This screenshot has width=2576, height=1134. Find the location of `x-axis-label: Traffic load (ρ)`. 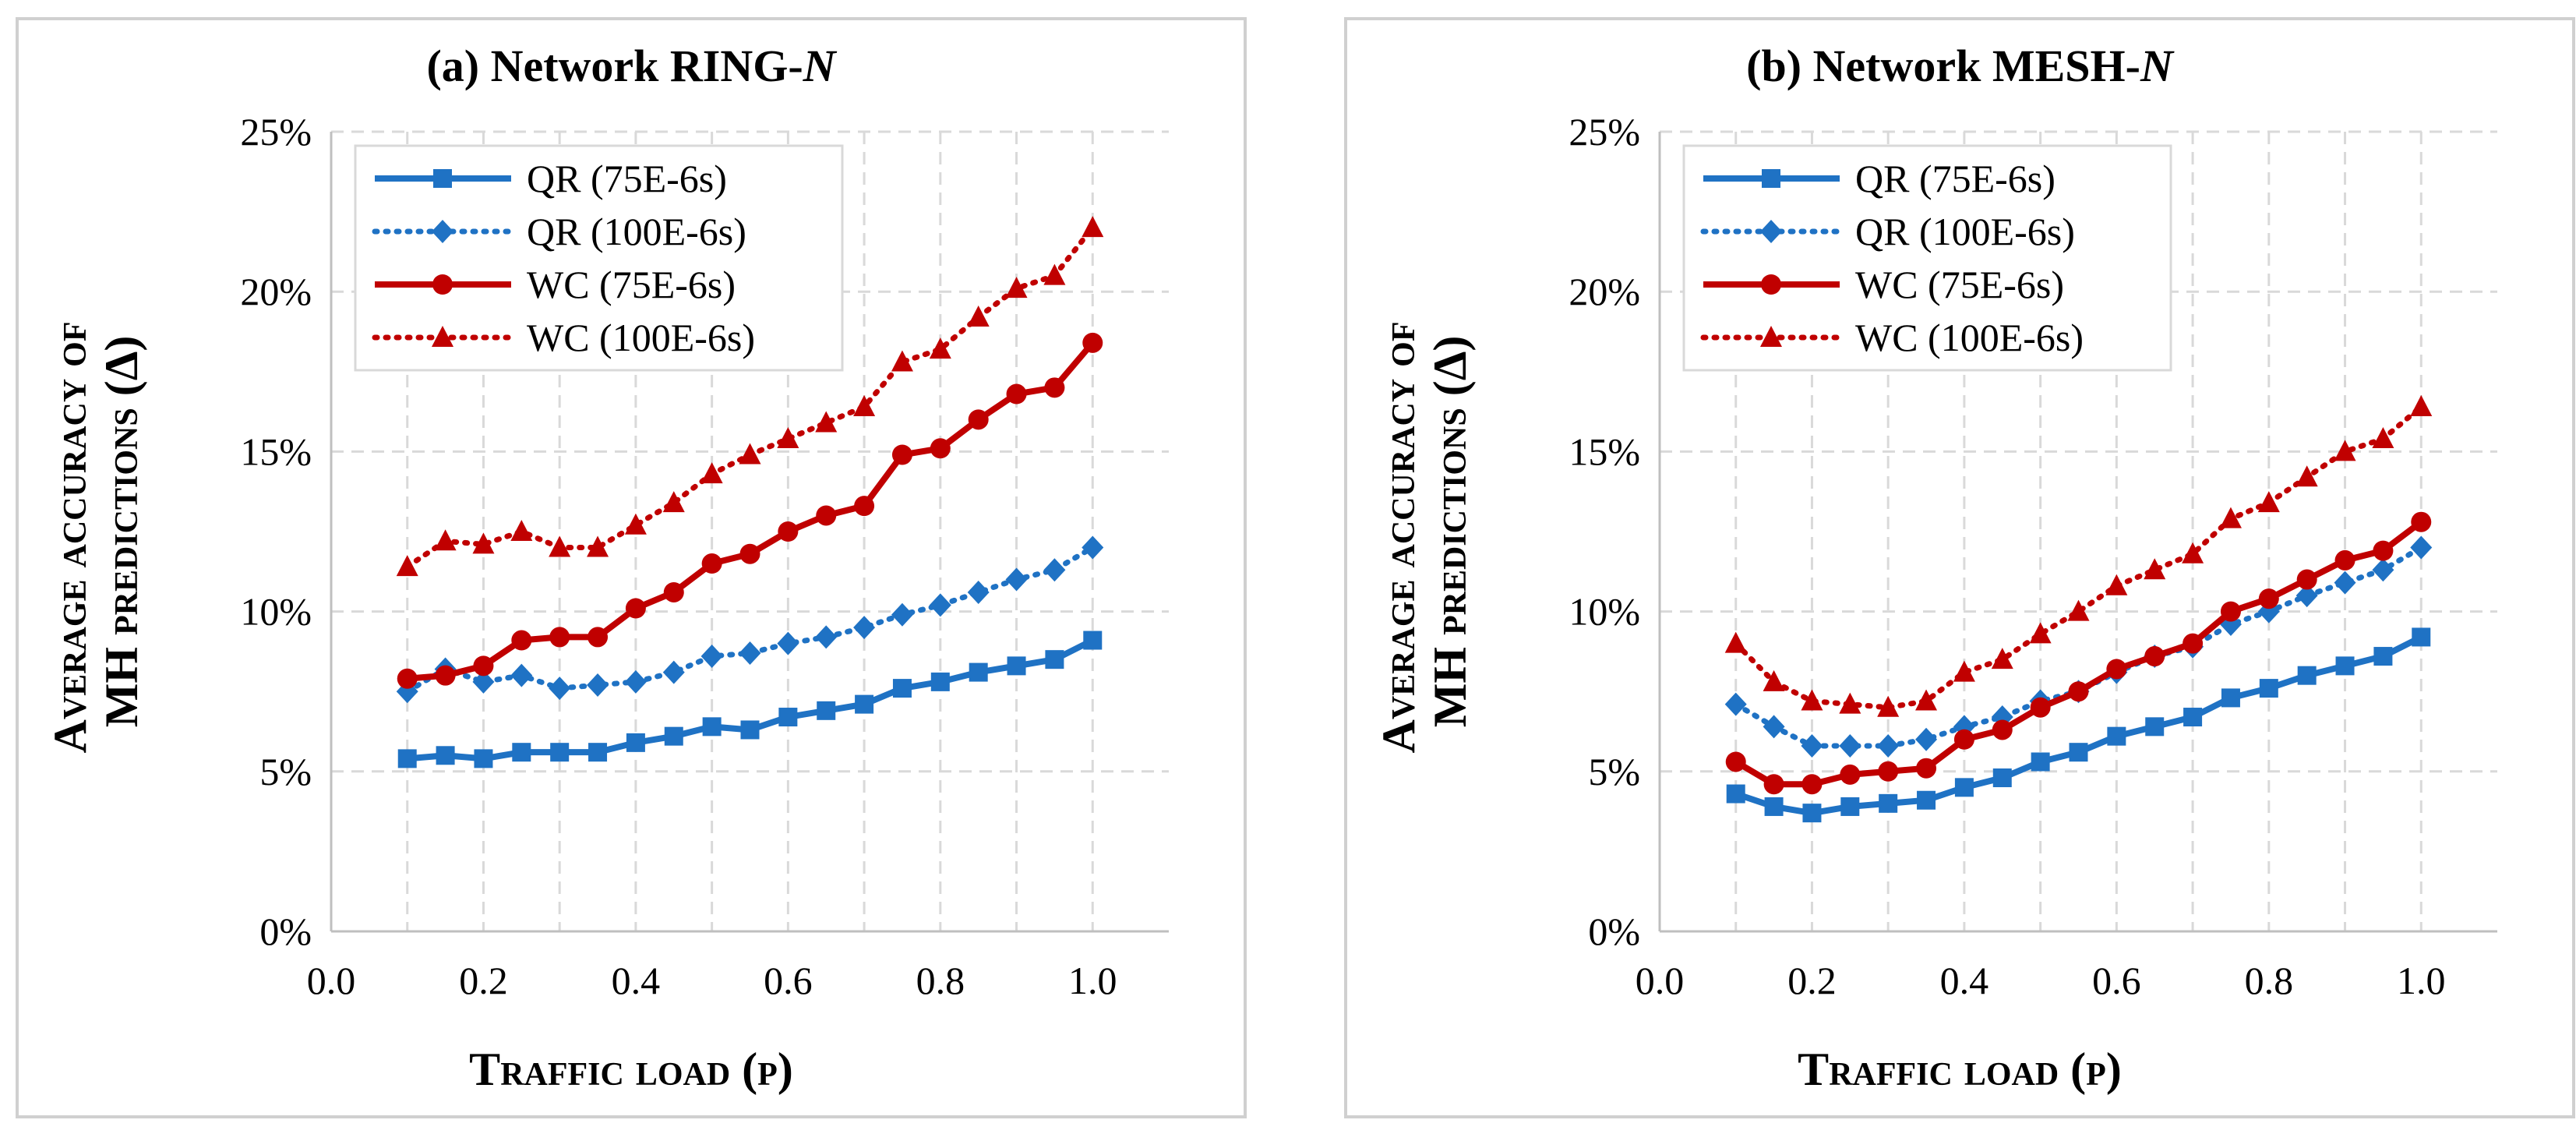

x-axis-label: Traffic load (ρ) is located at coordinates (1960, 1069).